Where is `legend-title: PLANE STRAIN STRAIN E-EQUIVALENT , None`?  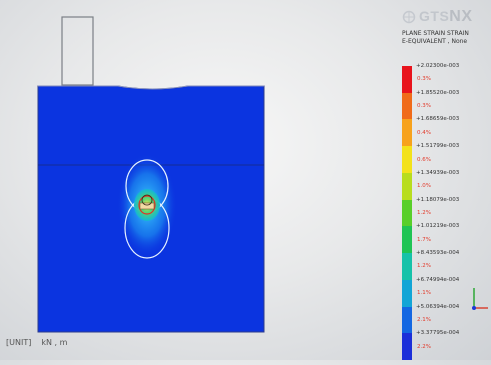 legend-title: PLANE STRAIN STRAIN E-EQUIVALENT , None is located at coordinates (445, 38).